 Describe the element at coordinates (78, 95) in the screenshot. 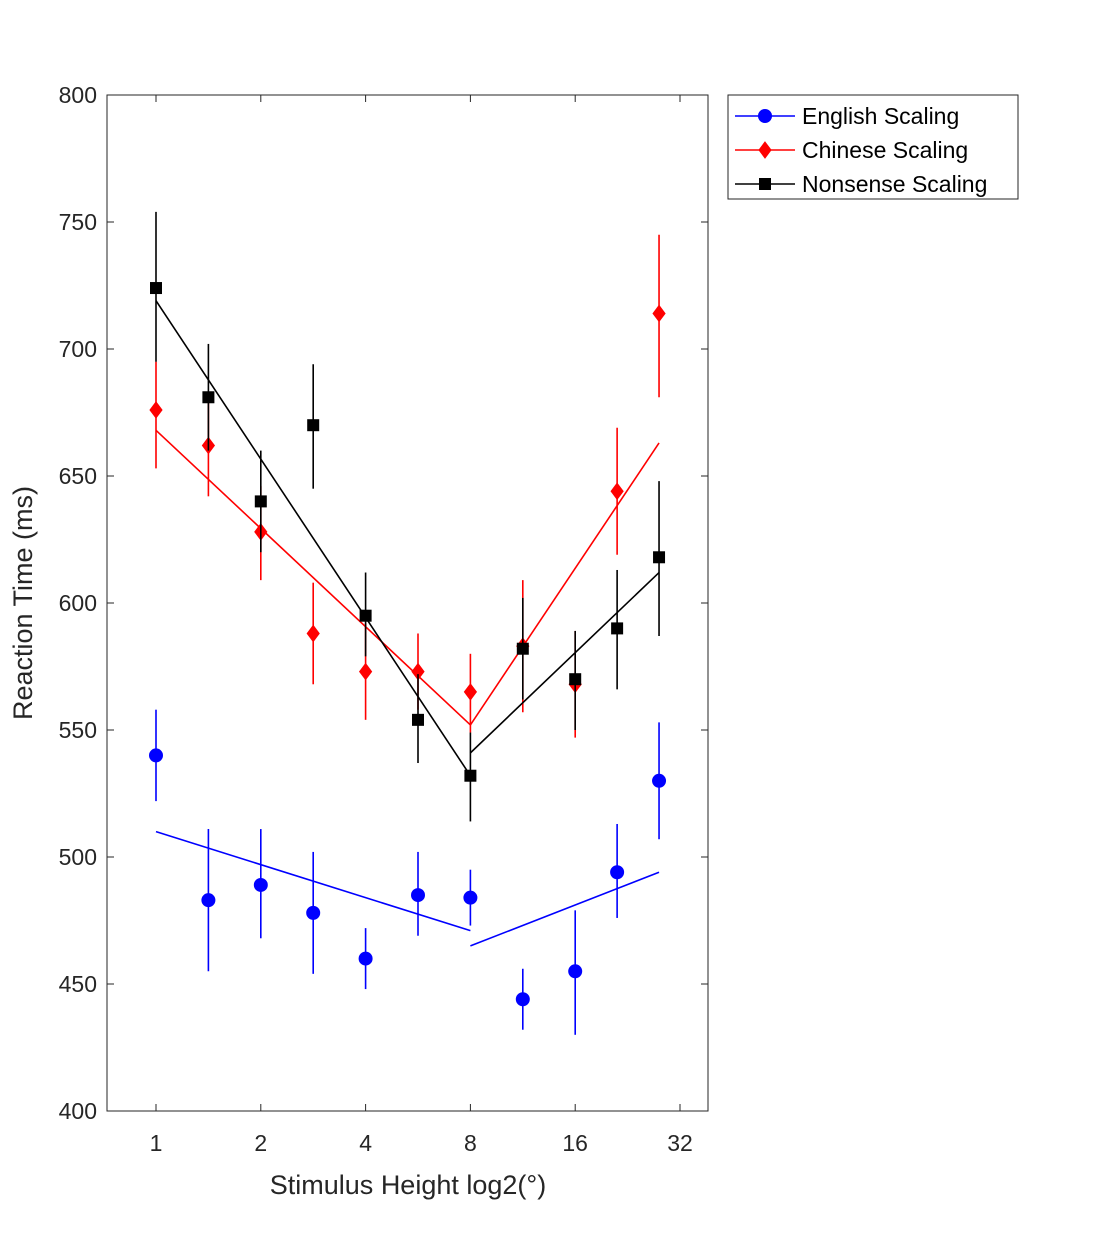

I see `y-tick-label: 800` at that location.